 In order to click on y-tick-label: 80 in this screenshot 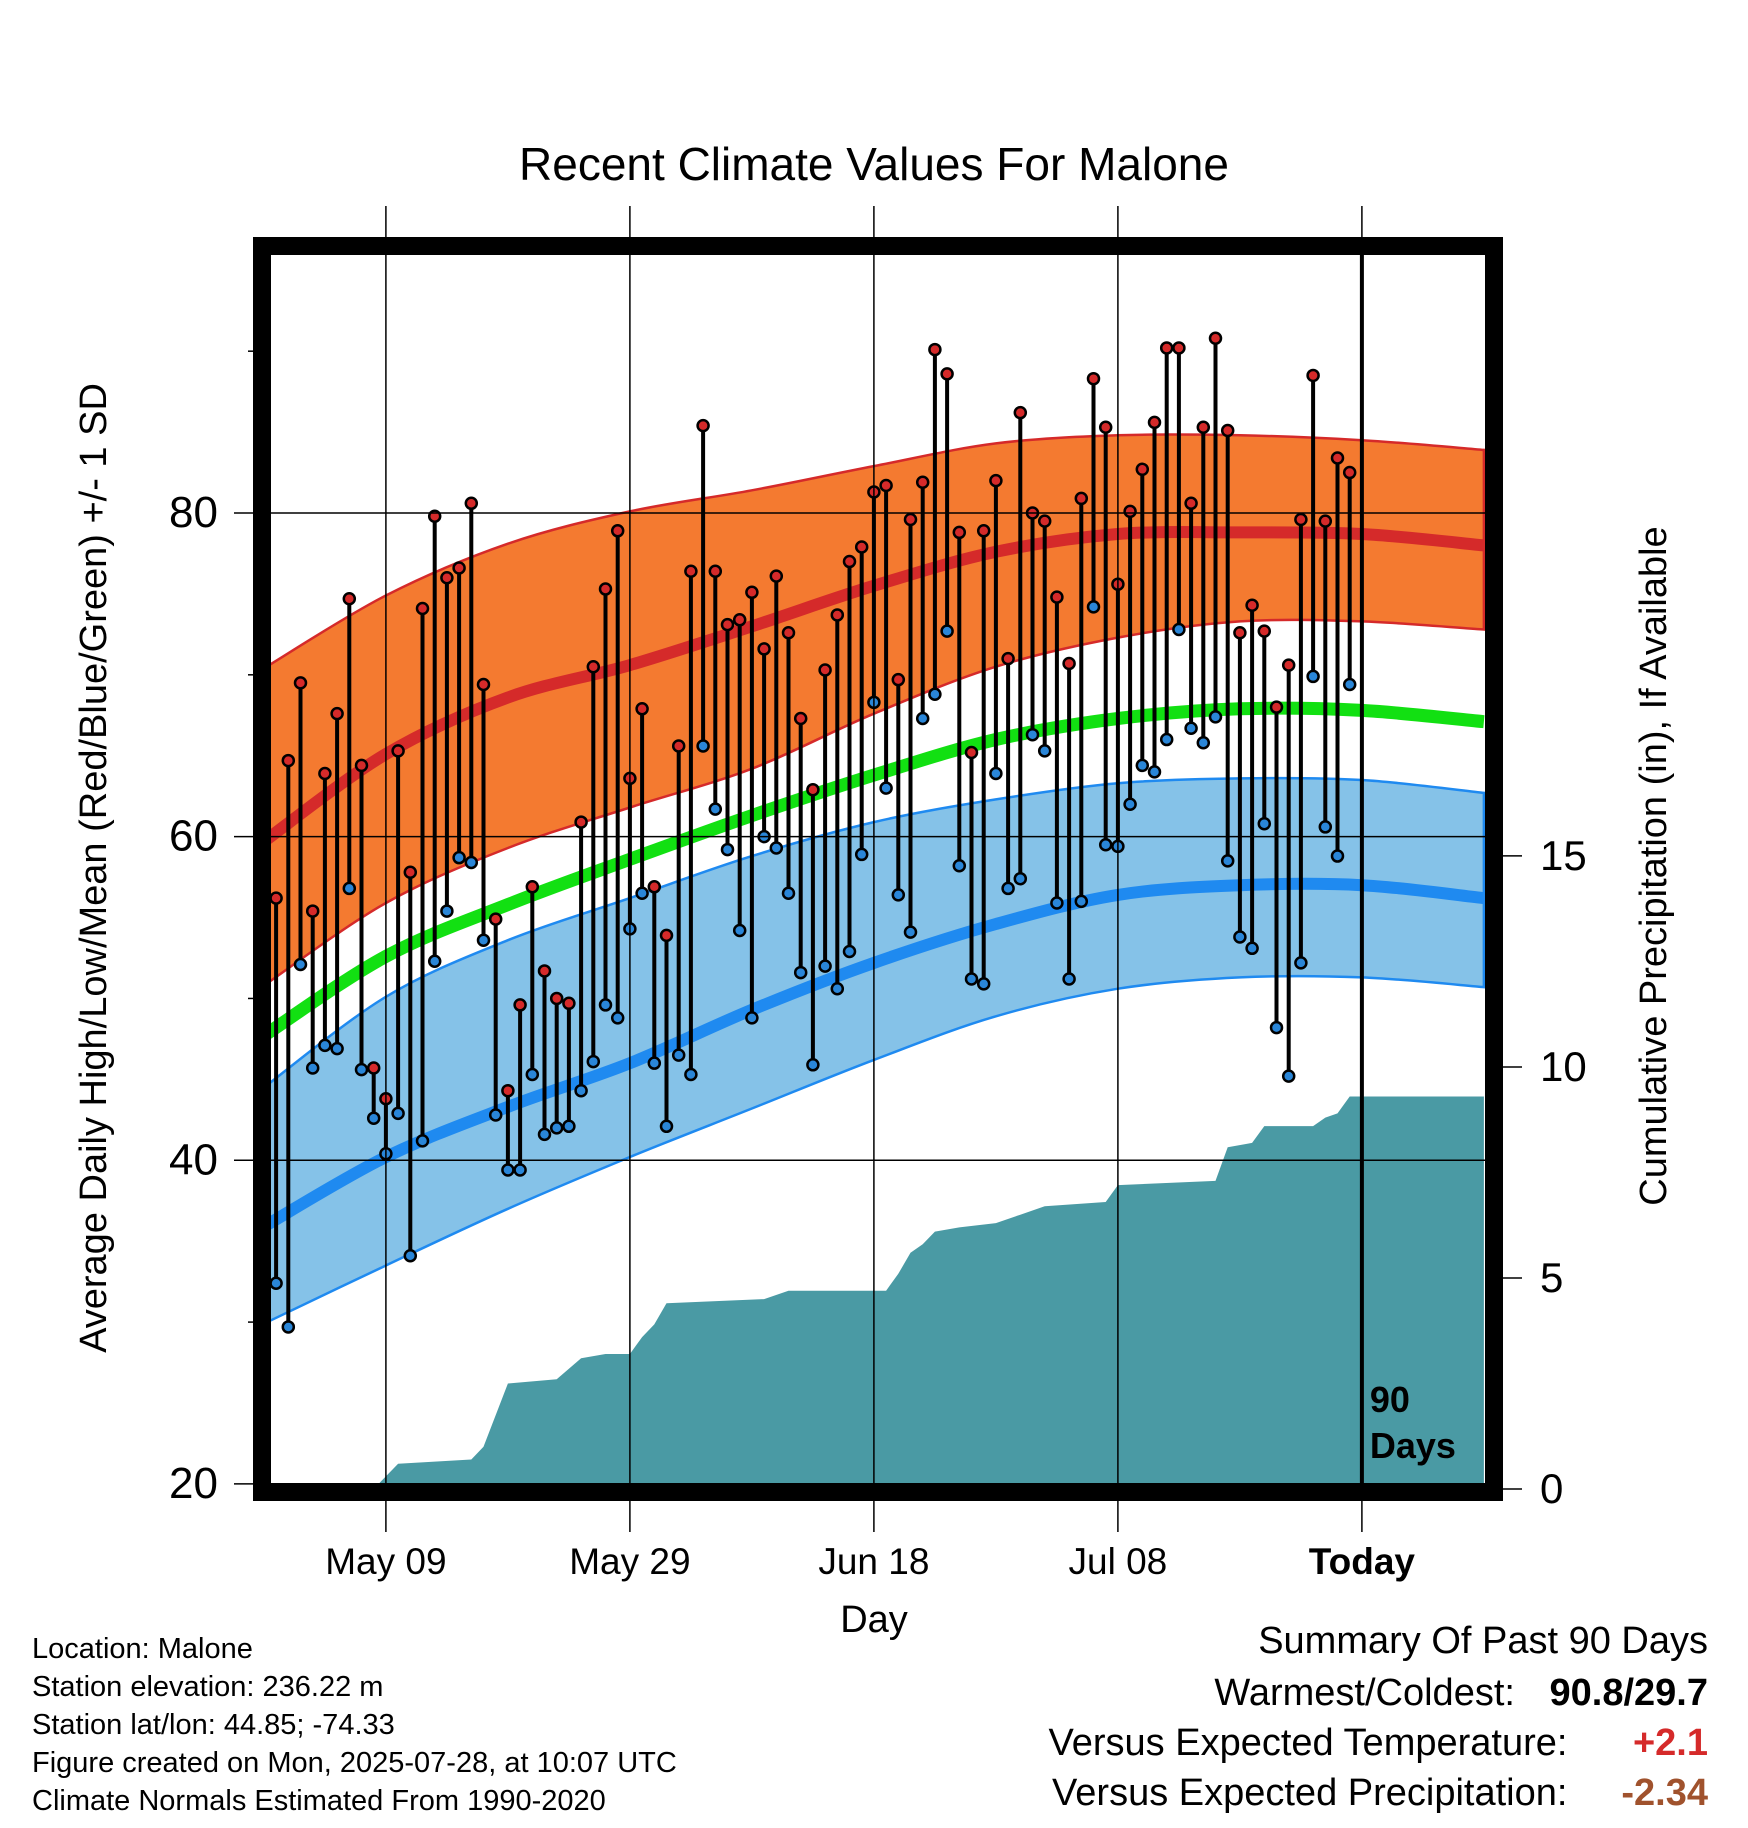, I will do `click(193, 512)`.